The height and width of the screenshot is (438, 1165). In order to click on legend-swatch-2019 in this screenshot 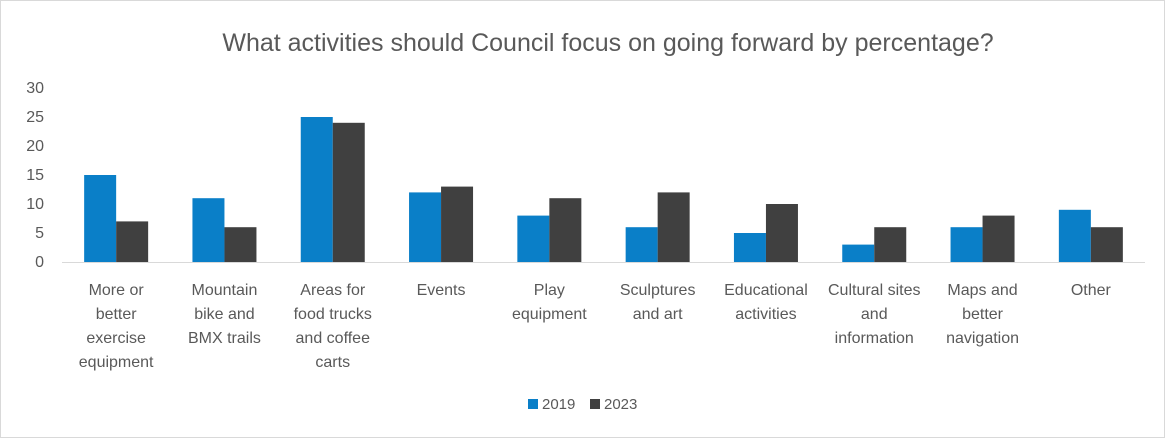, I will do `click(533, 404)`.